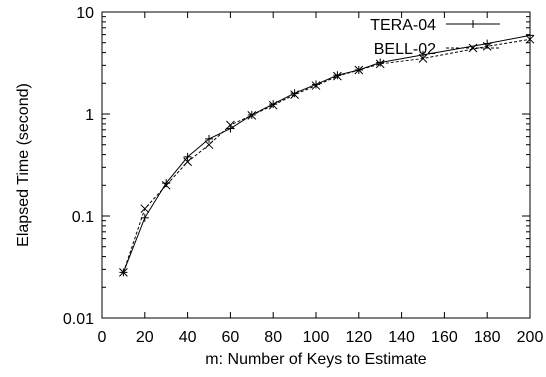  Describe the element at coordinates (530, 337) in the screenshot. I see `x-tick-label: 200` at that location.